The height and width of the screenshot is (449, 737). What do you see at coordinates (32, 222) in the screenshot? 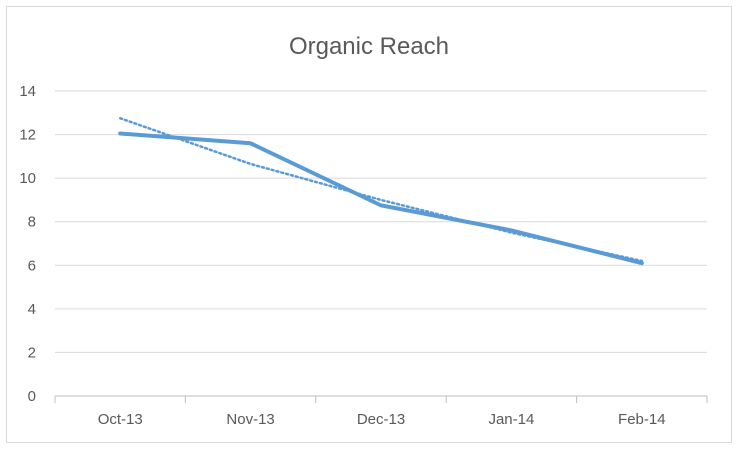
I see `y-tick-label: 8` at bounding box center [32, 222].